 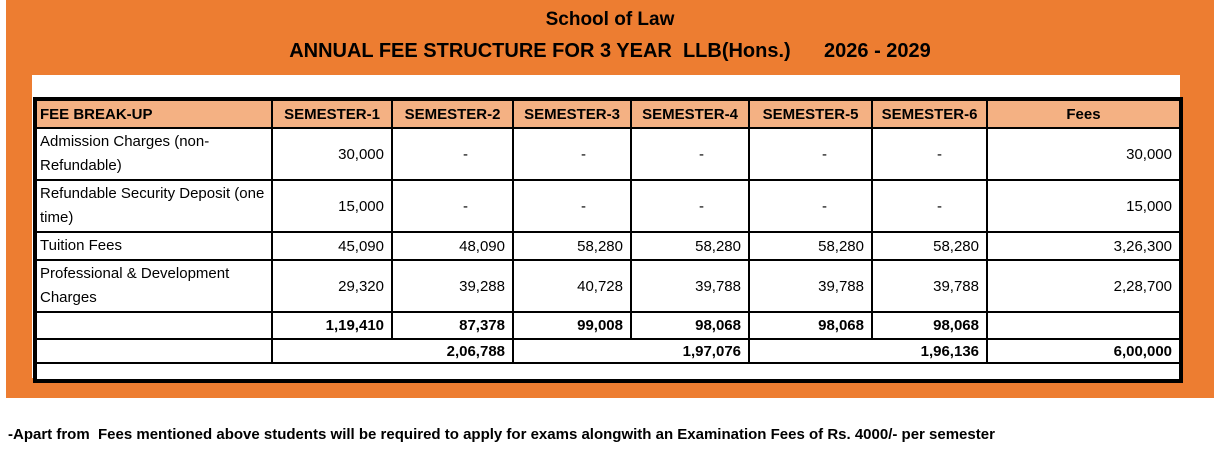 I want to click on row-blank, so click(x=608, y=372).